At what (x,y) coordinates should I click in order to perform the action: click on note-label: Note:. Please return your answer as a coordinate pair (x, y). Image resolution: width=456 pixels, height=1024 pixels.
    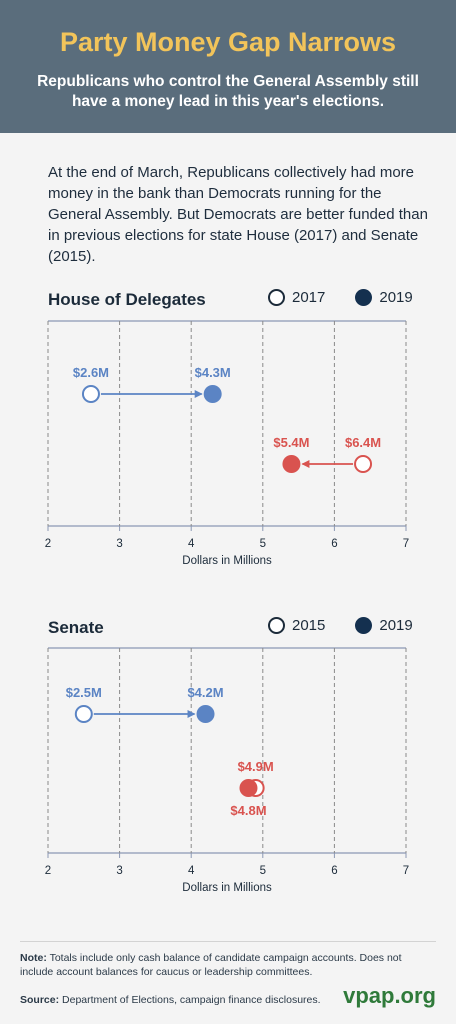
    Looking at the image, I should click on (33, 958).